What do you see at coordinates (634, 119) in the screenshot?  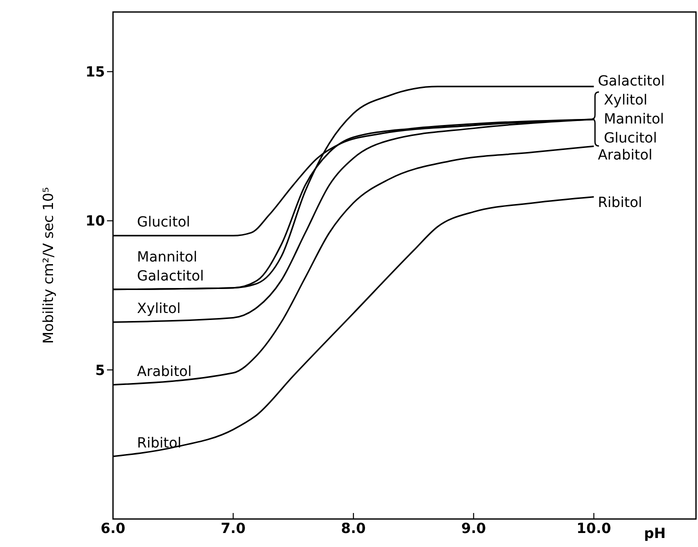 I see `series-label: Mannitol` at bounding box center [634, 119].